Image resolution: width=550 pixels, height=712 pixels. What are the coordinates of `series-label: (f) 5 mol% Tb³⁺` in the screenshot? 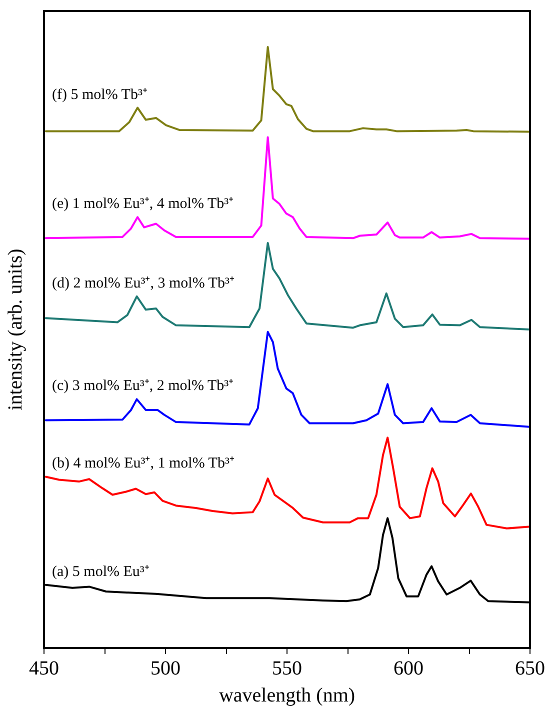 It's located at (100, 94).